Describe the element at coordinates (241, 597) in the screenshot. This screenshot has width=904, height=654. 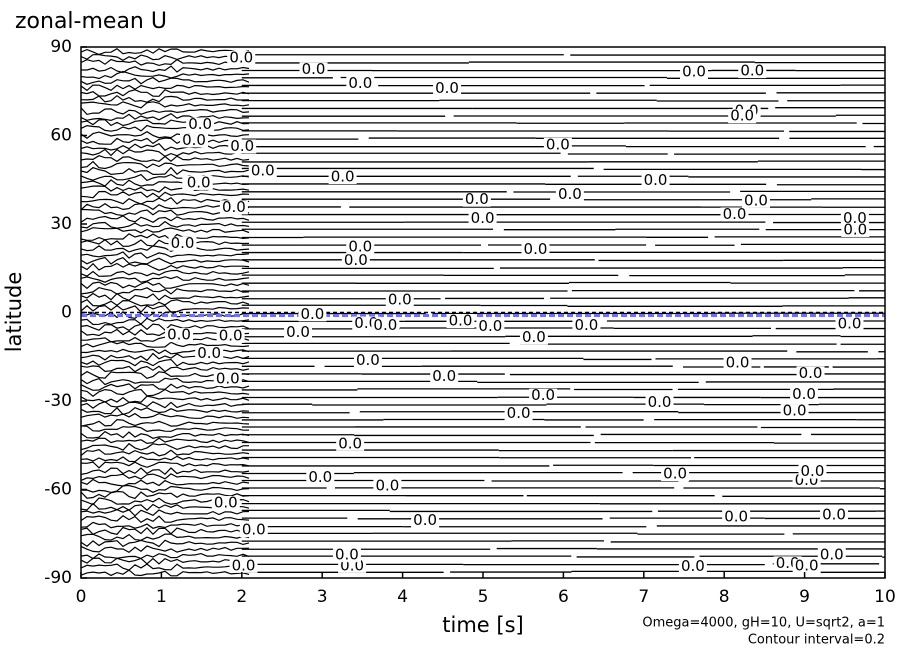
I see `x-tick-label: 2` at that location.